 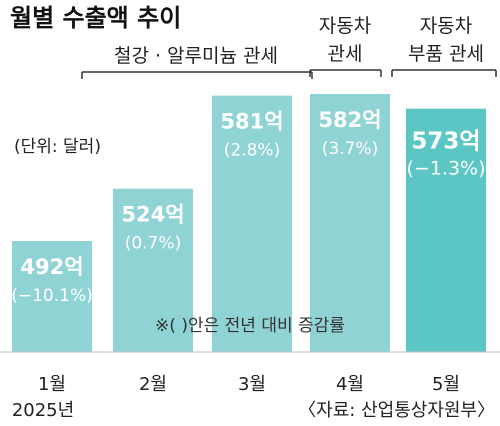 I want to click on x-axis-label-group: 1월 2월 3월 4월 5월, so click(x=249, y=384).